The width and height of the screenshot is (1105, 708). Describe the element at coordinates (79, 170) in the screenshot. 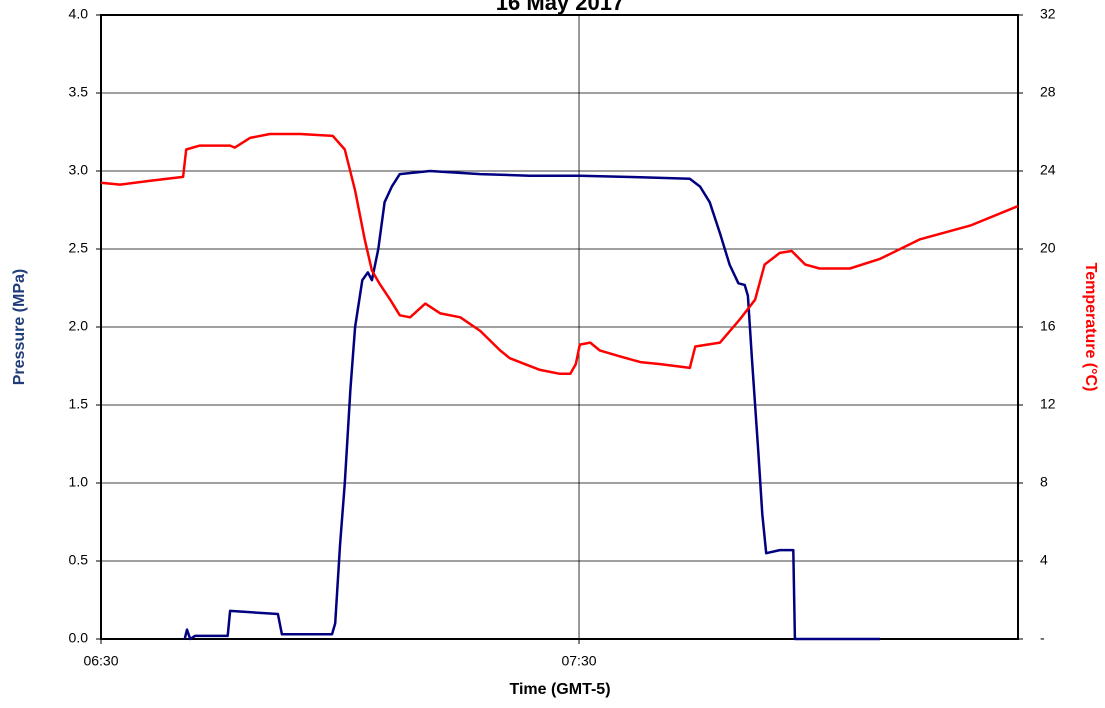

I see `y-tick-label: 3.0` at that location.